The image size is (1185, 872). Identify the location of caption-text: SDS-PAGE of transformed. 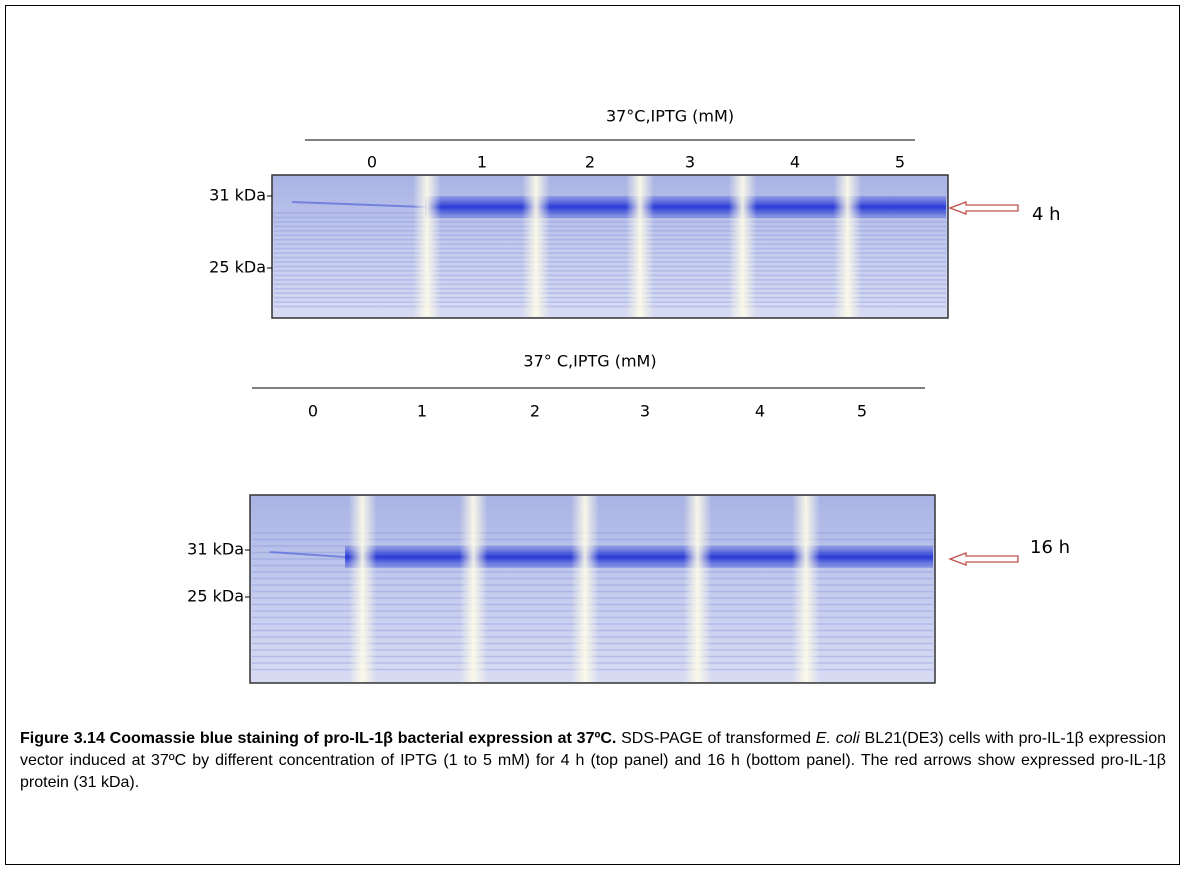
(716, 738).